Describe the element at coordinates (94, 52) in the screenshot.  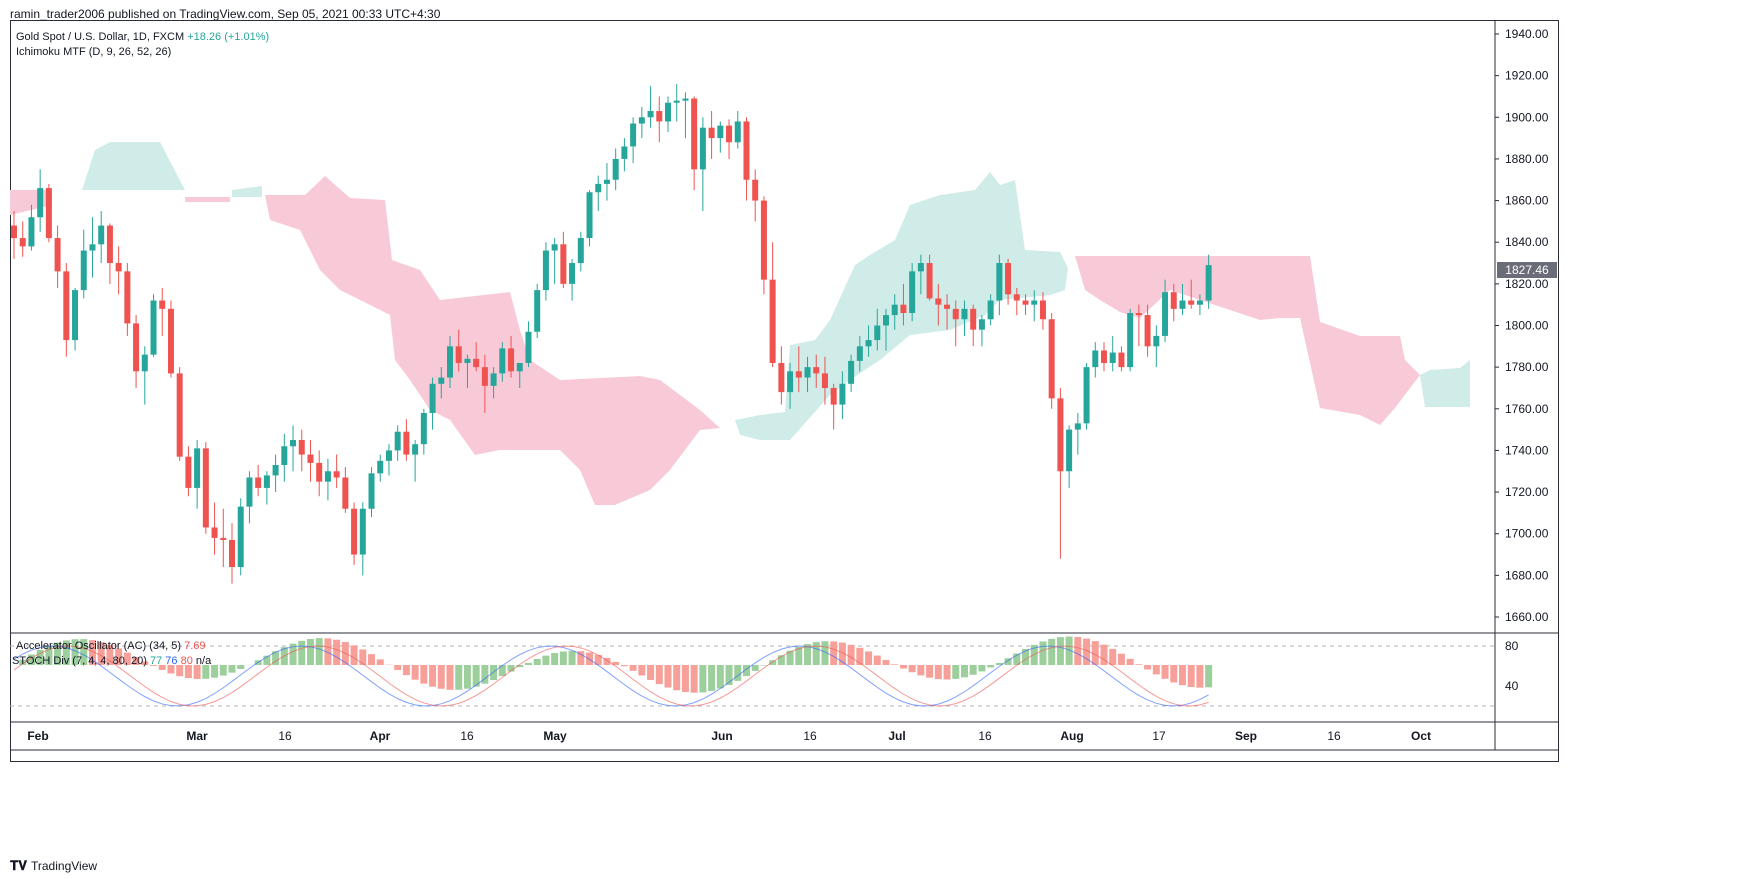
I see `indicator-legend: Ichimoku MTF (D, 9, 26, 52, 26)` at that location.